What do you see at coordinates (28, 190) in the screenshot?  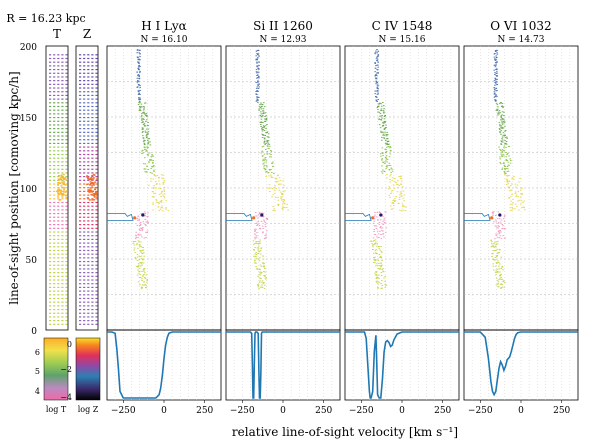 I see `y-tick-100: 100` at bounding box center [28, 190].